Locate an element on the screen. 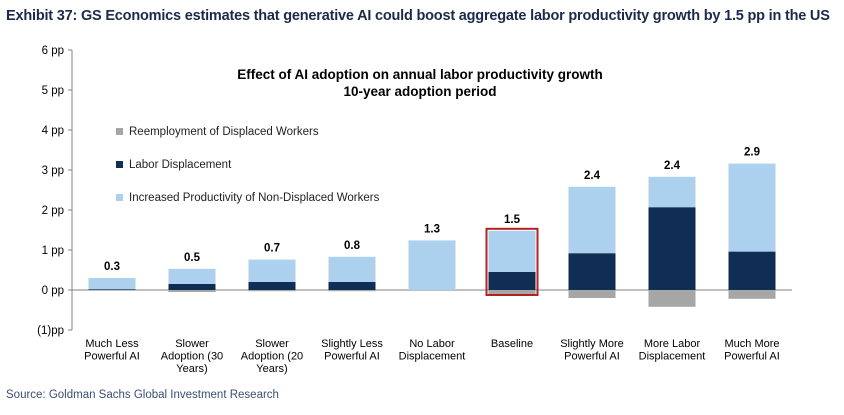 This screenshot has height=415, width=844. category-label-line: Slightly More is located at coordinates (592, 344).